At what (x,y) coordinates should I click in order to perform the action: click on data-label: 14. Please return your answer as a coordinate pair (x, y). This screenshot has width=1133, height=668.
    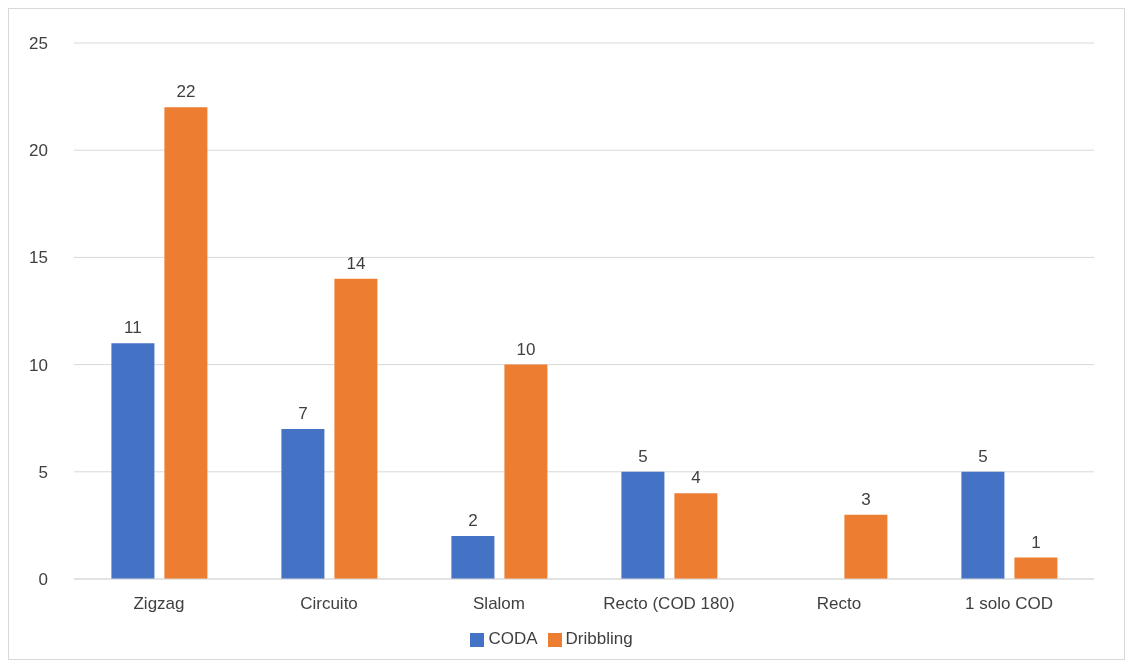
    Looking at the image, I should click on (356, 263).